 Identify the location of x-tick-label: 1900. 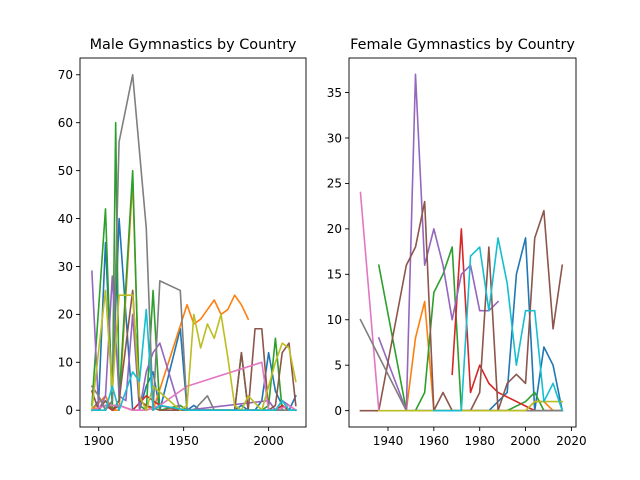
(98, 441).